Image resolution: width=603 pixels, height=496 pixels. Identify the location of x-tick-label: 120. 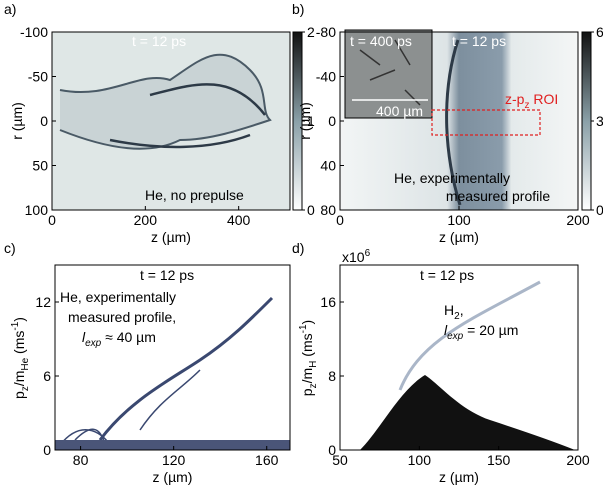
(174, 460).